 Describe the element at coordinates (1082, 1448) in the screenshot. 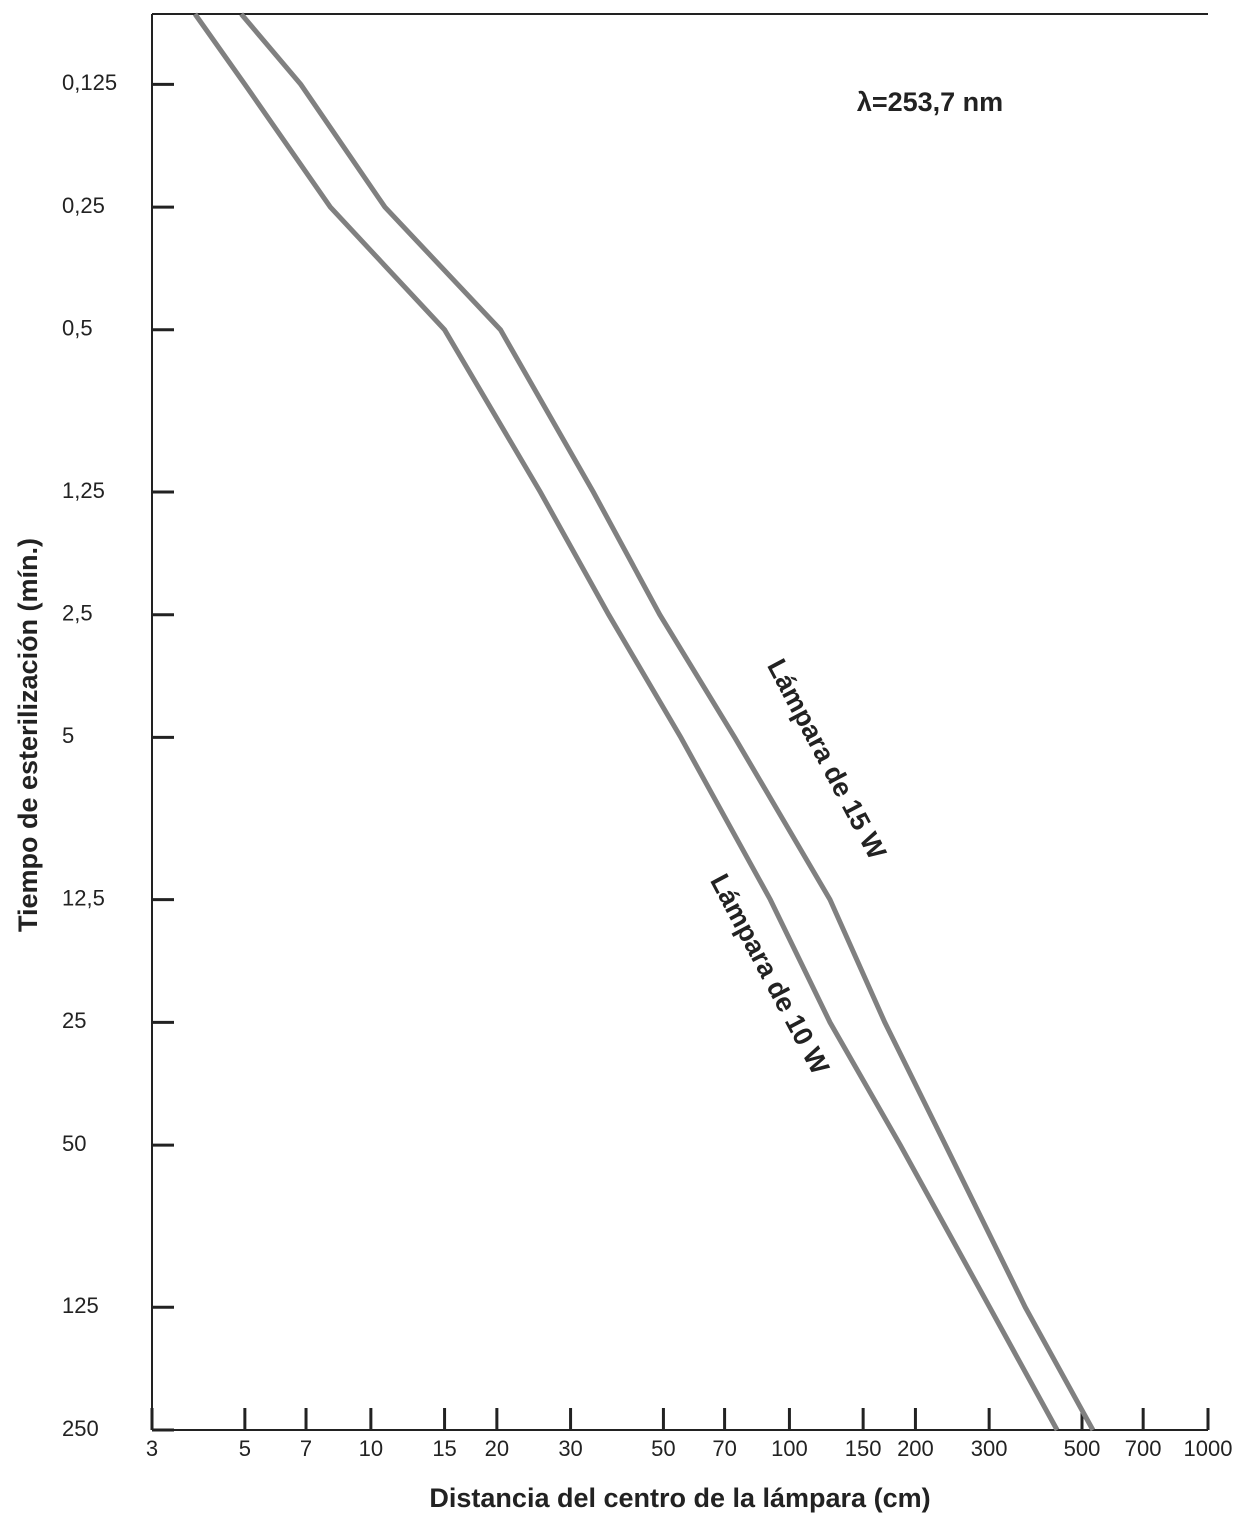

I see `x-tick-label: 500` at that location.